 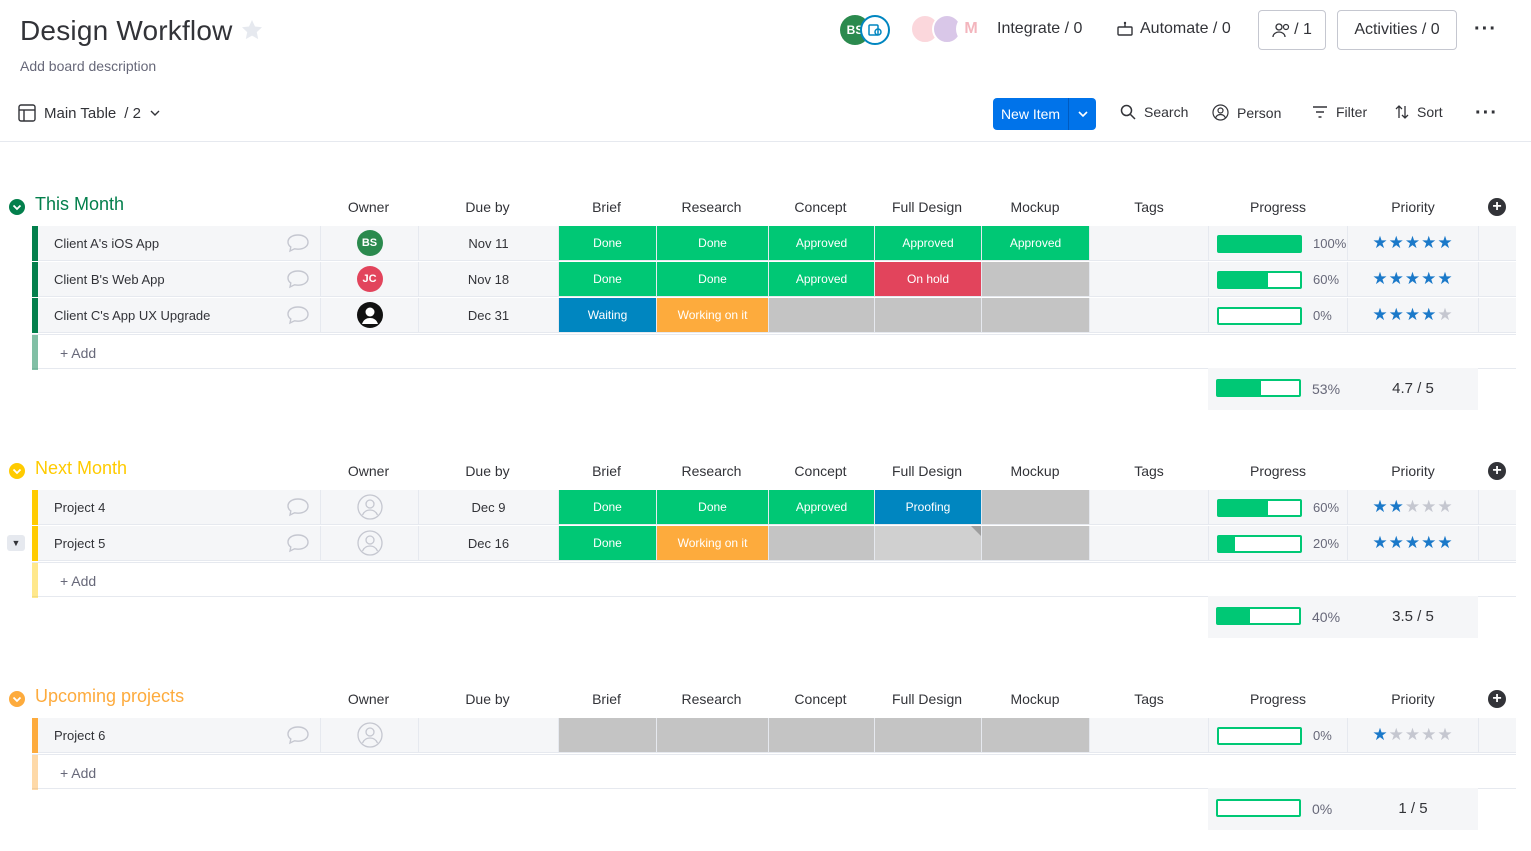 I want to click on owner-cell: BS, so click(x=369, y=243).